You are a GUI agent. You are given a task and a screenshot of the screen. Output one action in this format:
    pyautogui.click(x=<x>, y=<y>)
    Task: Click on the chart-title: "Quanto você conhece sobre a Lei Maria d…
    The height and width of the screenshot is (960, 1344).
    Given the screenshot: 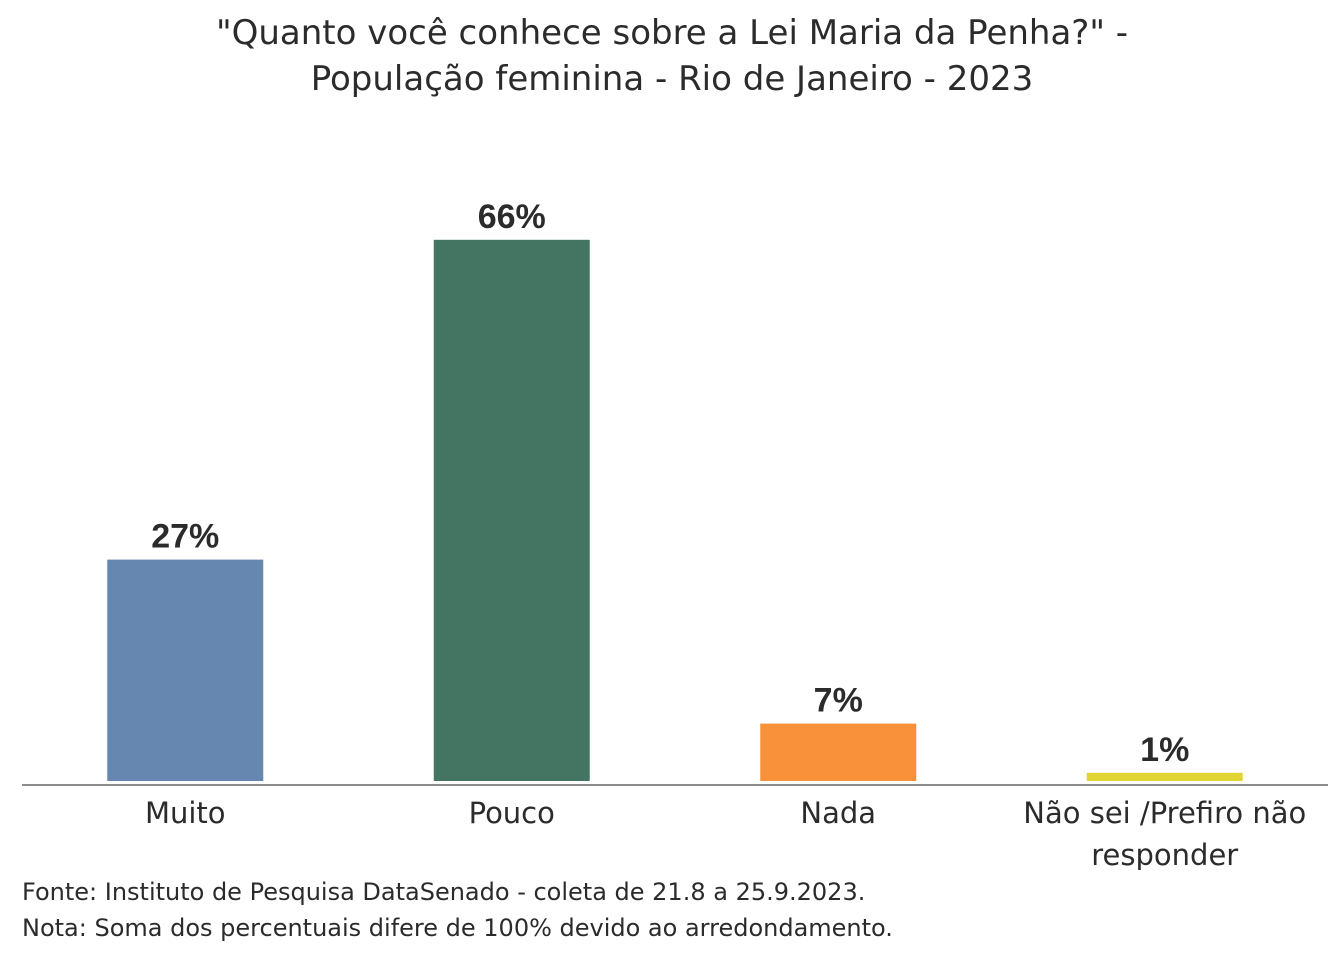 What is the action you would take?
    pyautogui.click(x=672, y=56)
    